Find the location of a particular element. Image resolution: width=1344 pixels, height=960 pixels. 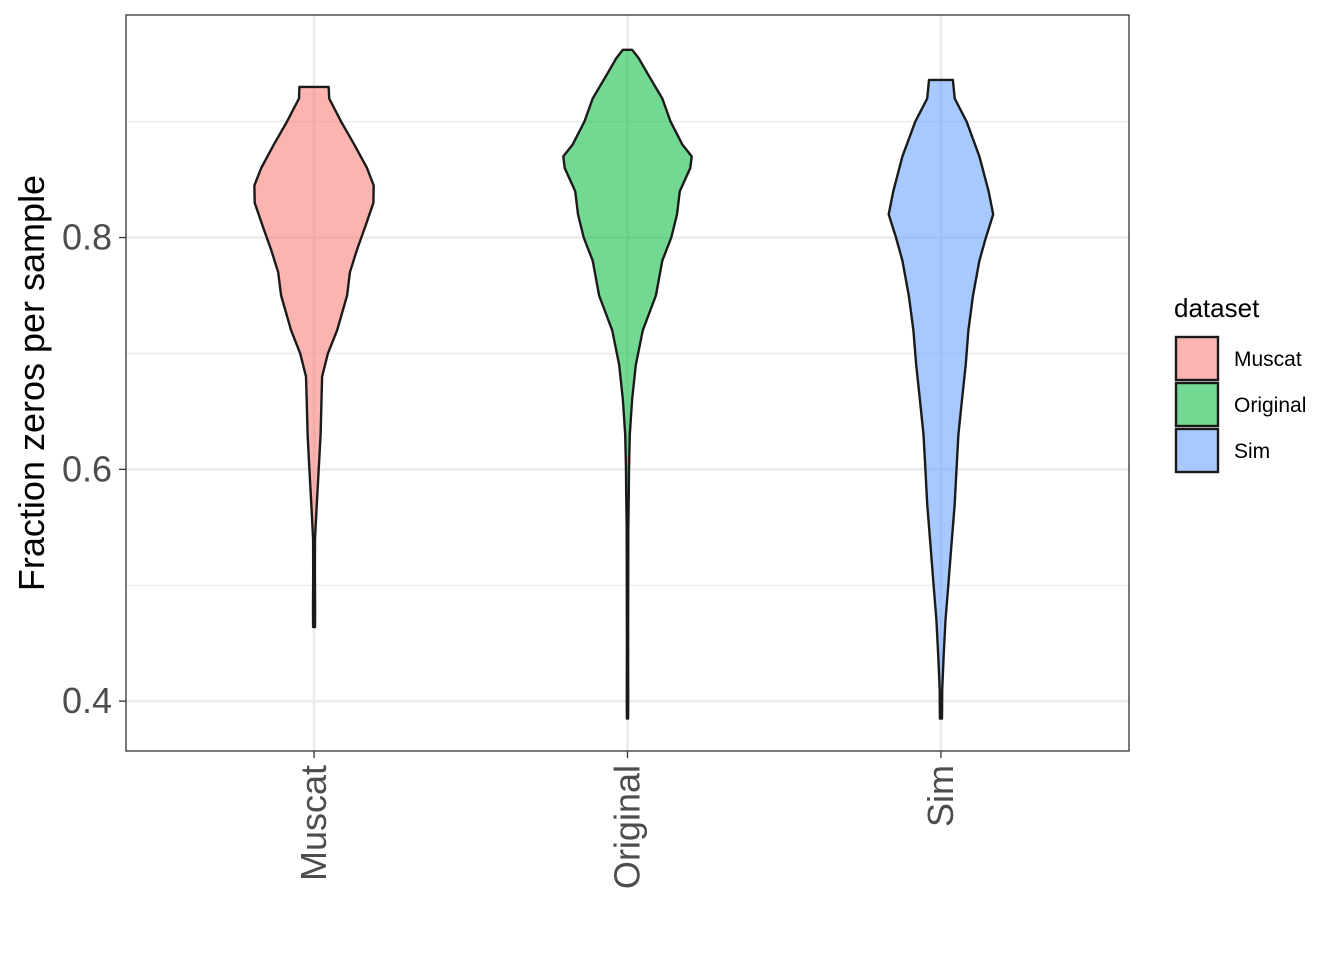

y-tick-label: 0.8 is located at coordinates (87, 237).